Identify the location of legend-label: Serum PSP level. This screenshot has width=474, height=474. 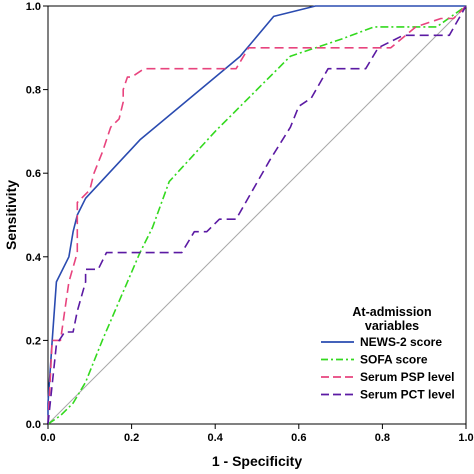
(407, 377).